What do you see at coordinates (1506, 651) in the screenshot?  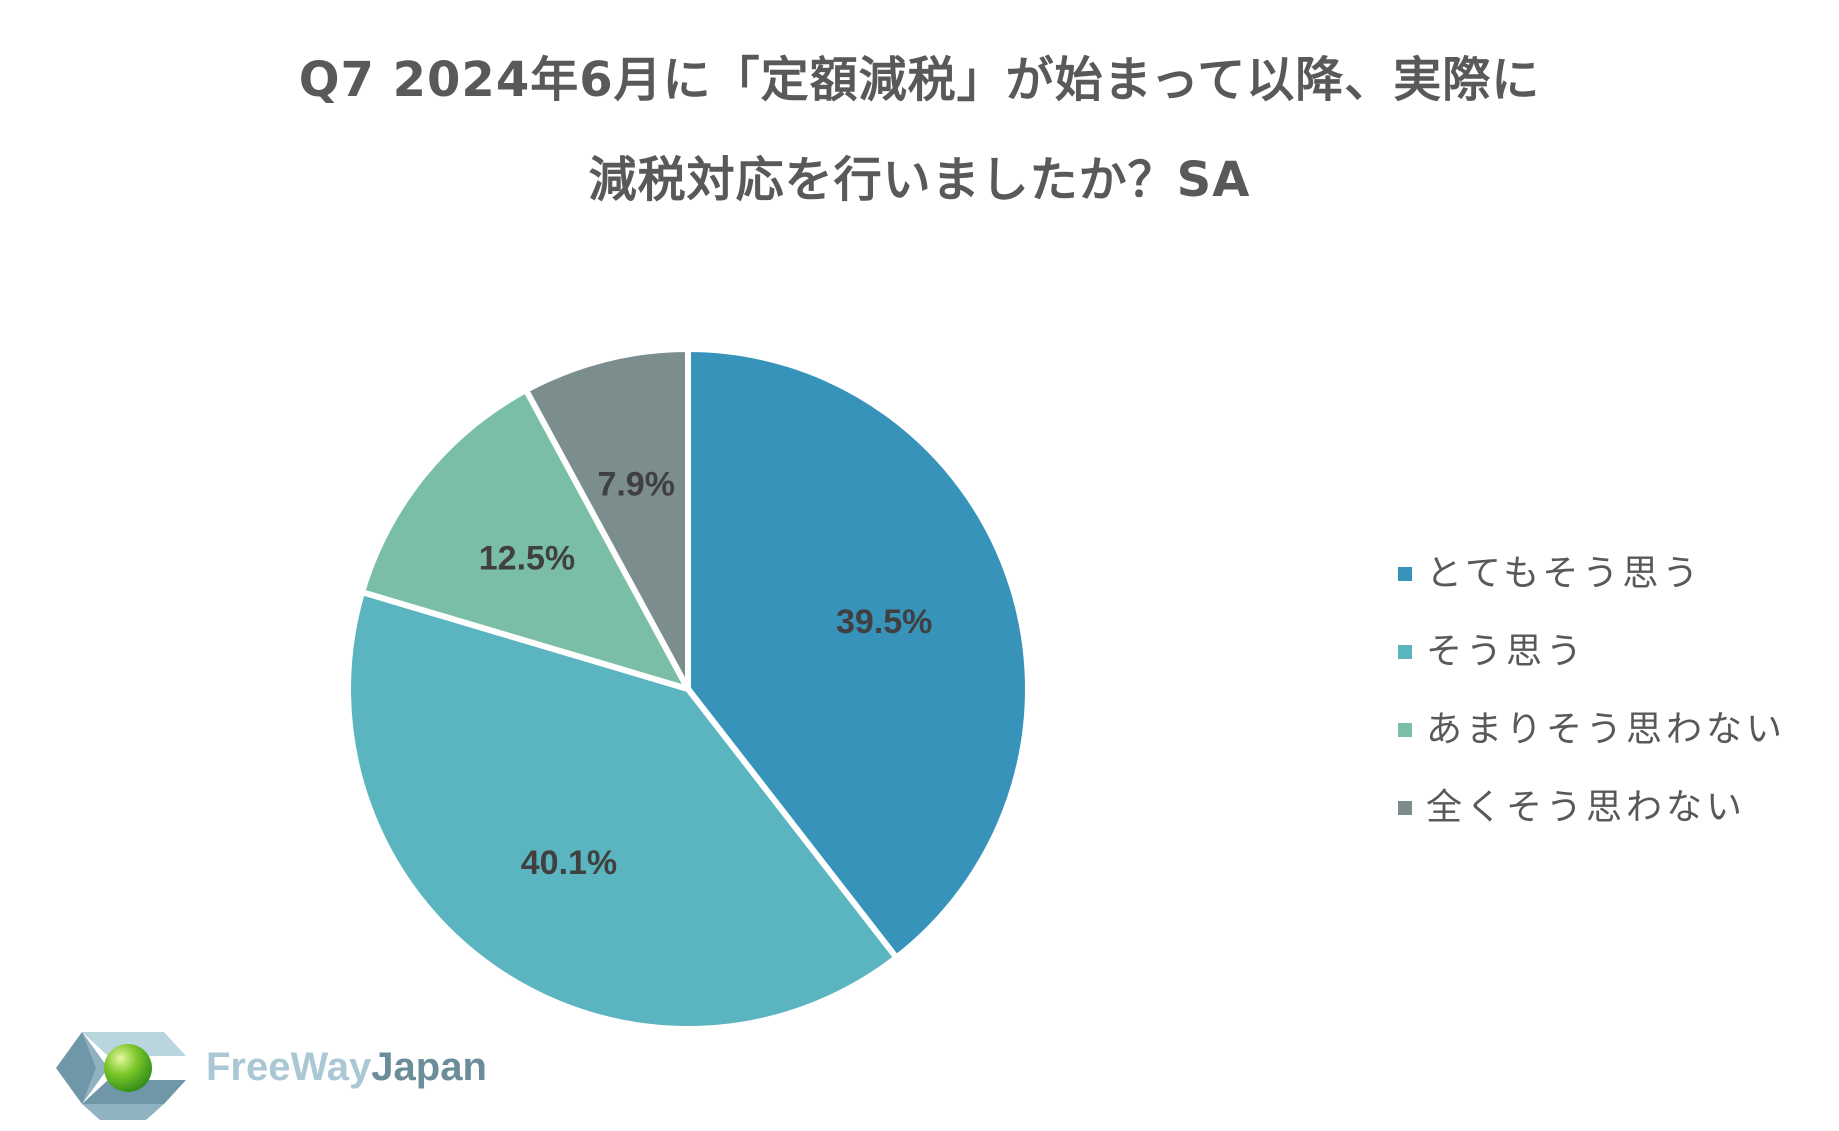 I see `legend-label: そう思う` at bounding box center [1506, 651].